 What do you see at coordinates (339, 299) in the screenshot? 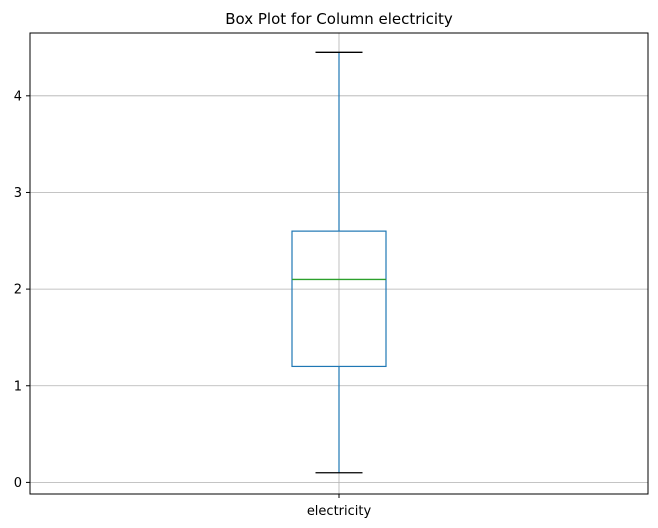
I see `iqr-box` at bounding box center [339, 299].